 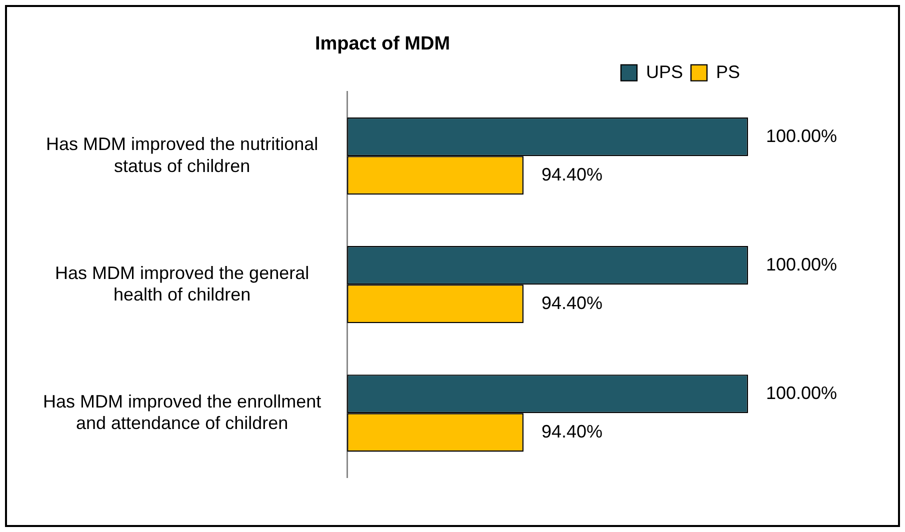 What do you see at coordinates (382, 44) in the screenshot?
I see `chart-title: Impact of MDM` at bounding box center [382, 44].